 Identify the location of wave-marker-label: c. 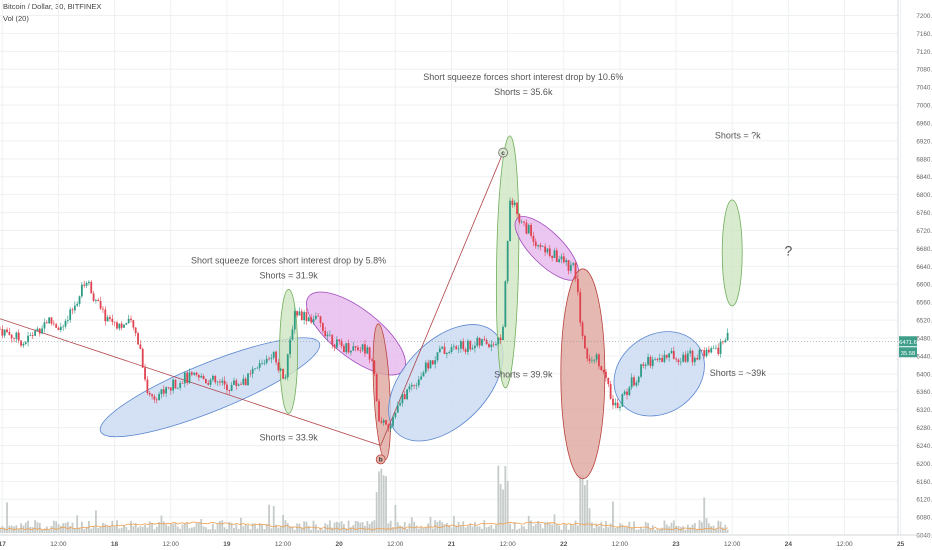
(503, 153).